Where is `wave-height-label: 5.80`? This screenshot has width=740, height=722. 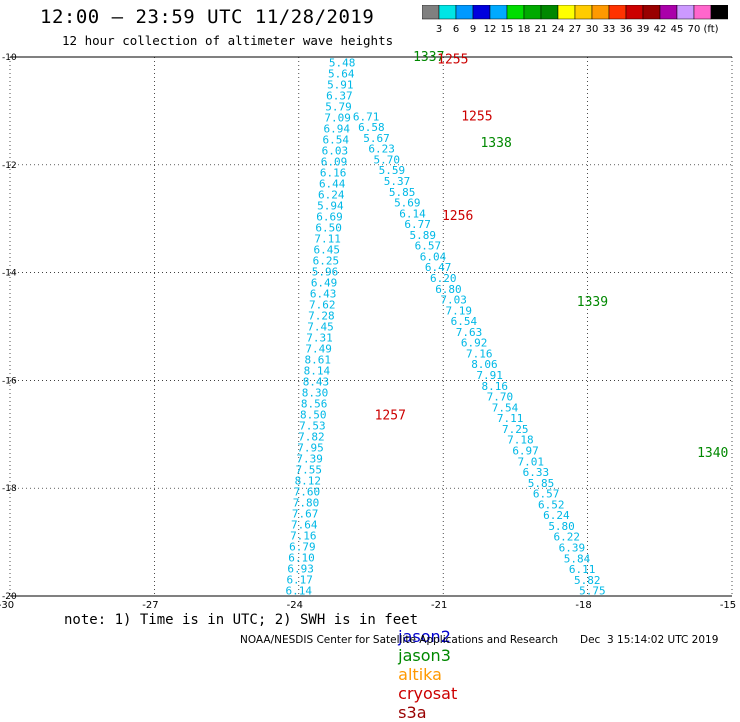 wave-height-label: 5.80 is located at coordinates (561, 526).